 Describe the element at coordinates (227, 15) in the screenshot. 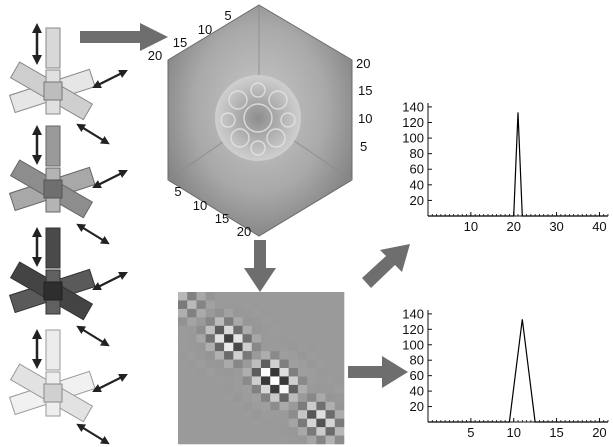

I see `cube-tick-top-left: 5` at that location.